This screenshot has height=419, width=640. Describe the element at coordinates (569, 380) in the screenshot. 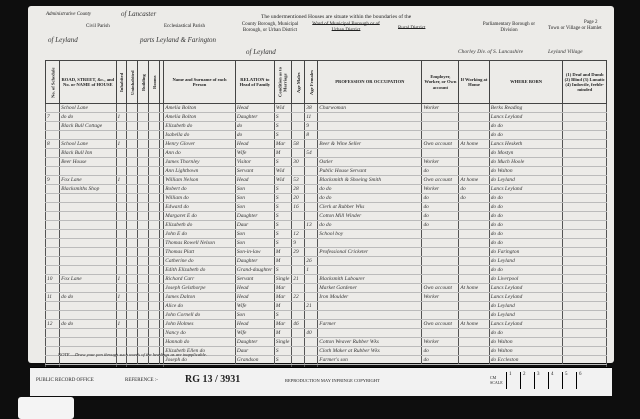

I see `scale-mark: 5` at that location.